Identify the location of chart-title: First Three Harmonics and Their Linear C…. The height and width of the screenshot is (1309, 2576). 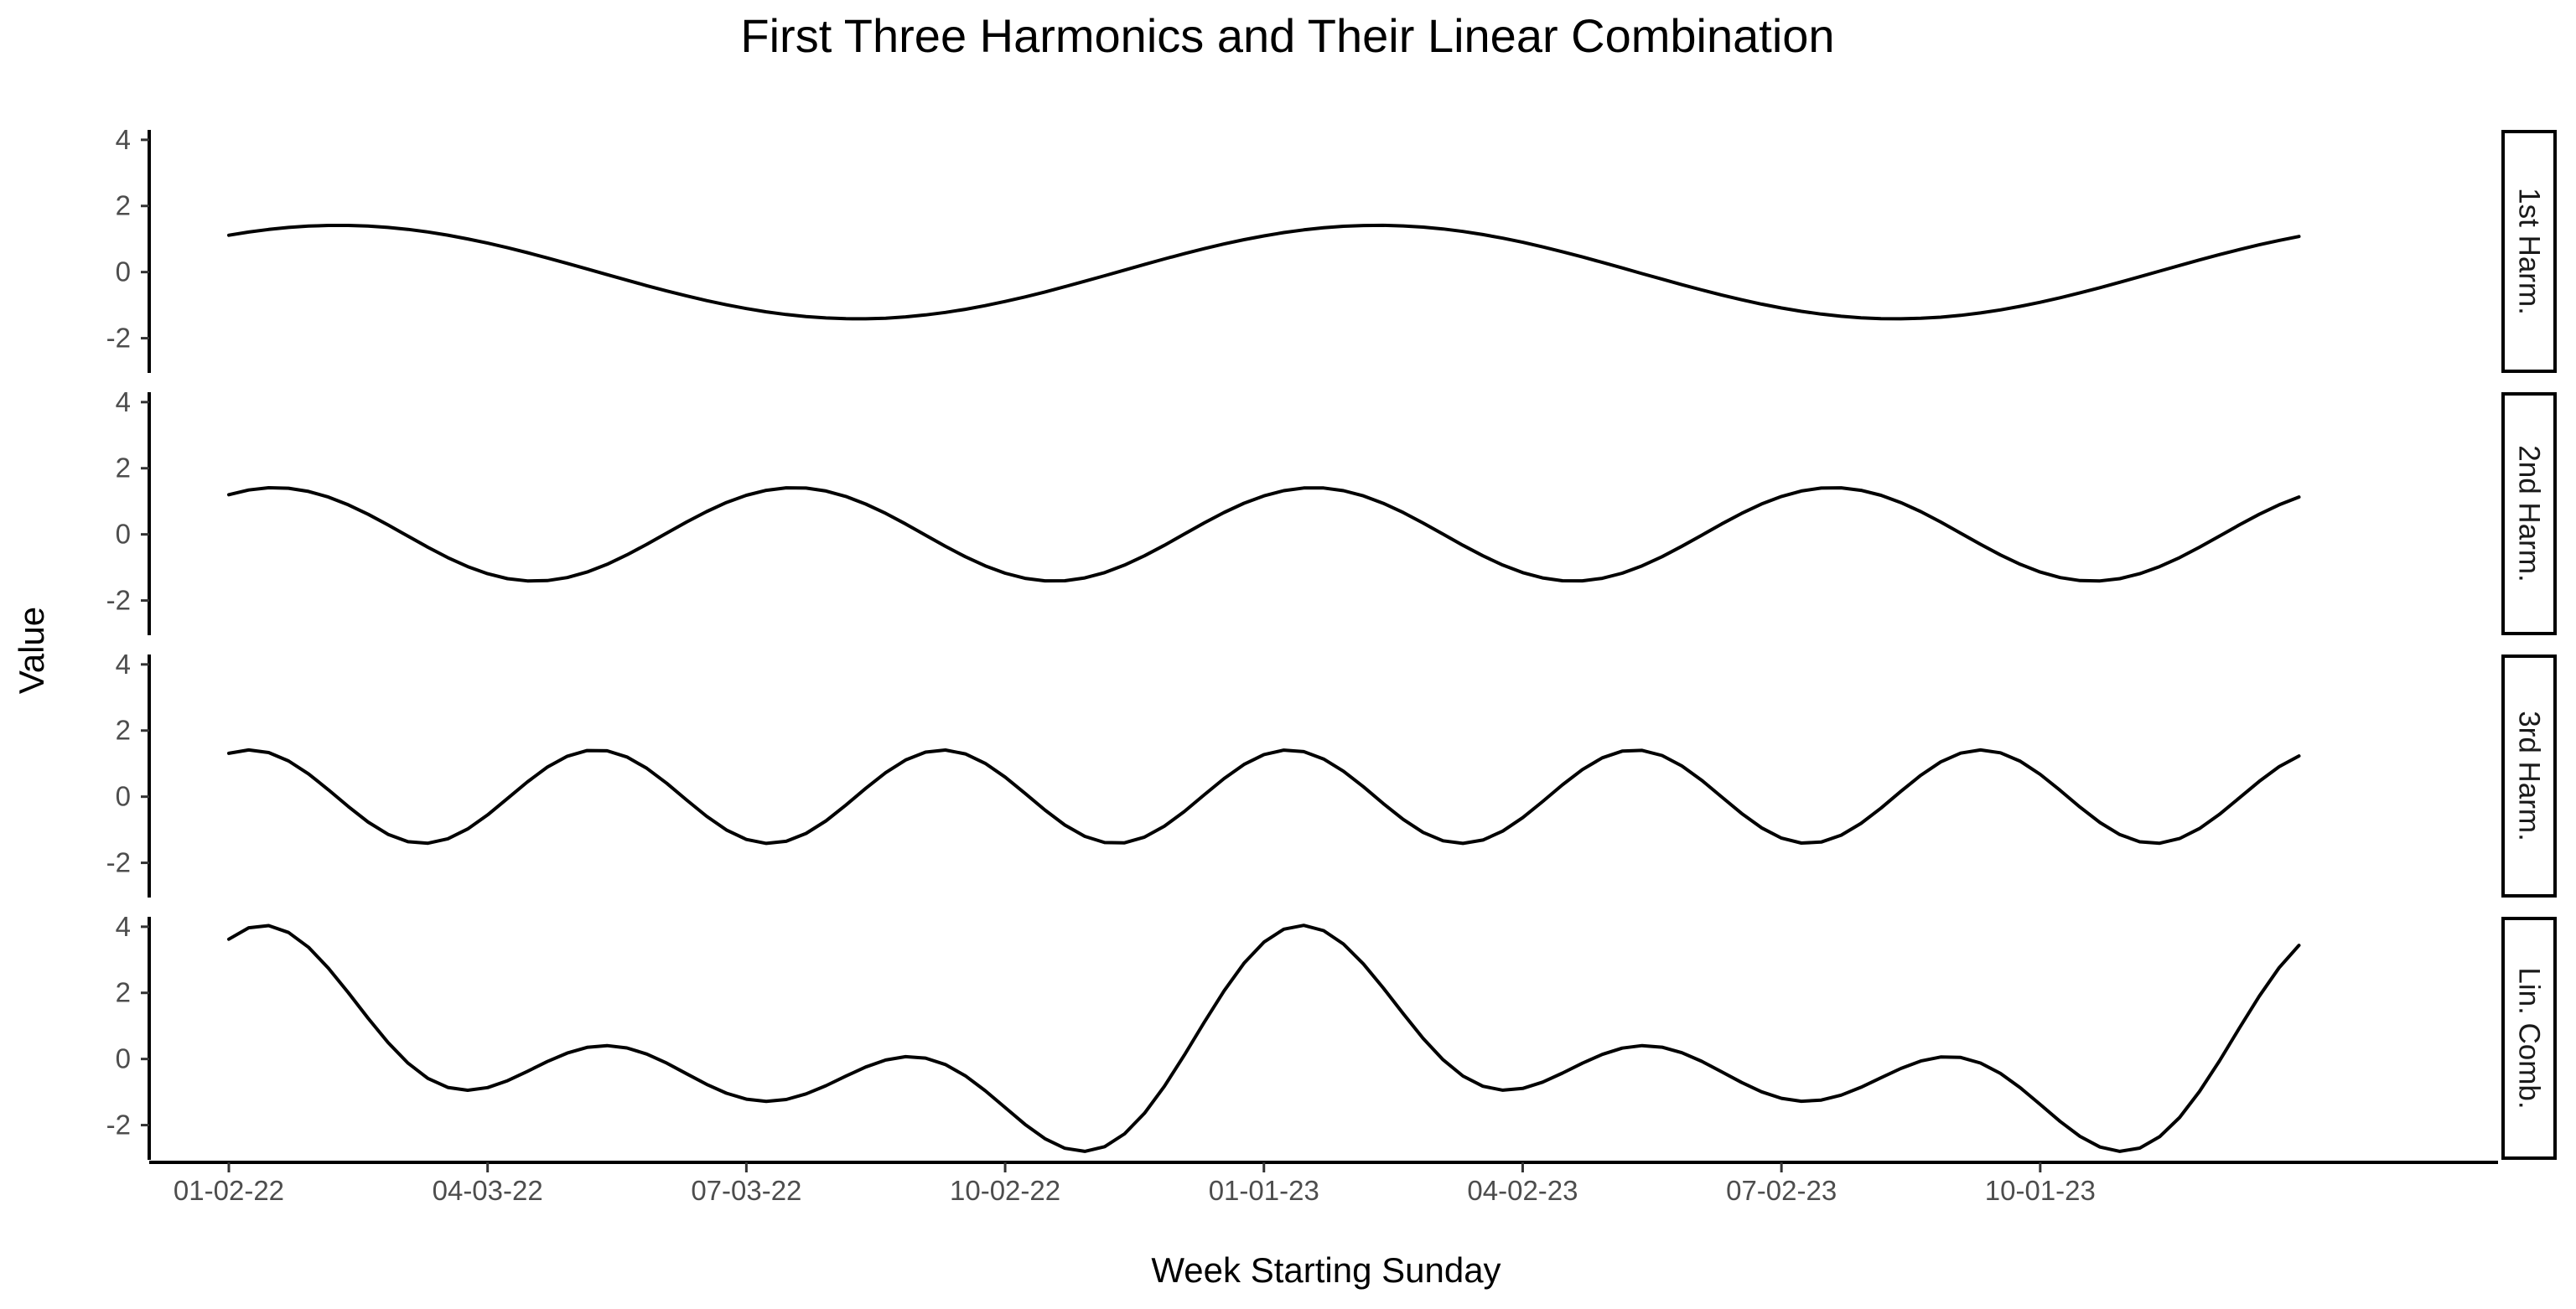
(1287, 35).